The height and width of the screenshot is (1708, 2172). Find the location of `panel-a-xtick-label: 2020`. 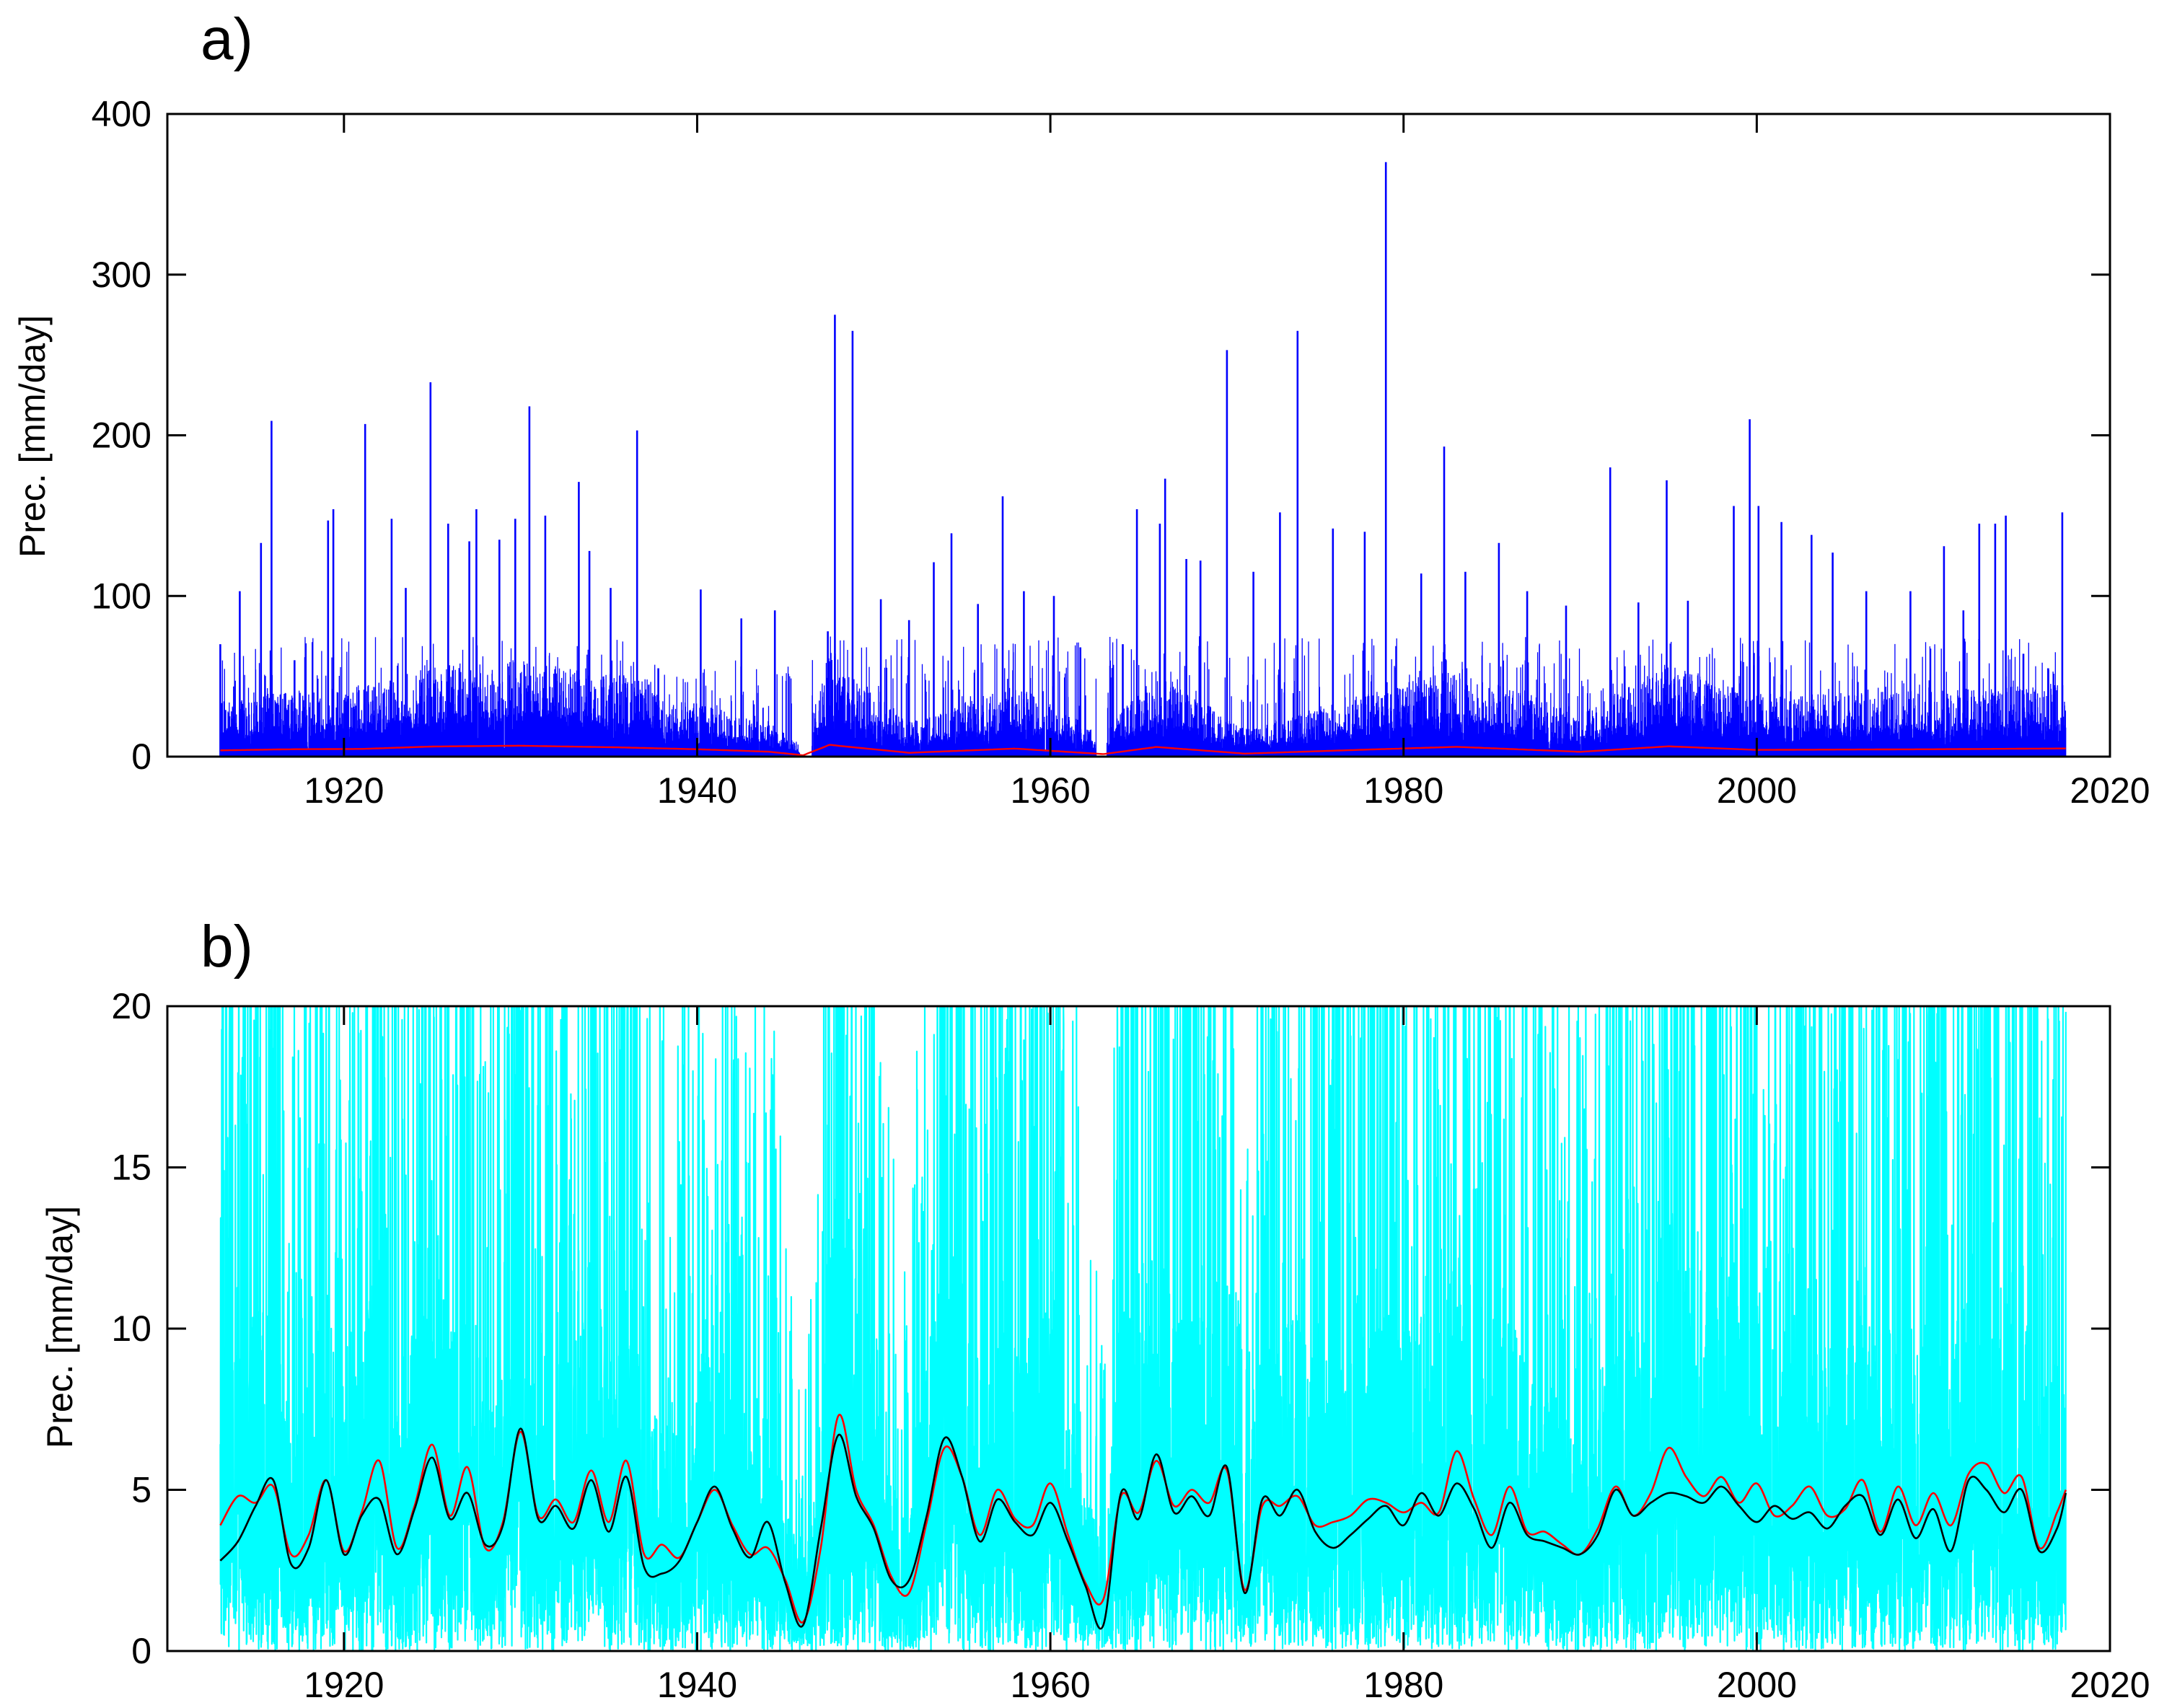

panel-a-xtick-label: 2020 is located at coordinates (2110, 790).